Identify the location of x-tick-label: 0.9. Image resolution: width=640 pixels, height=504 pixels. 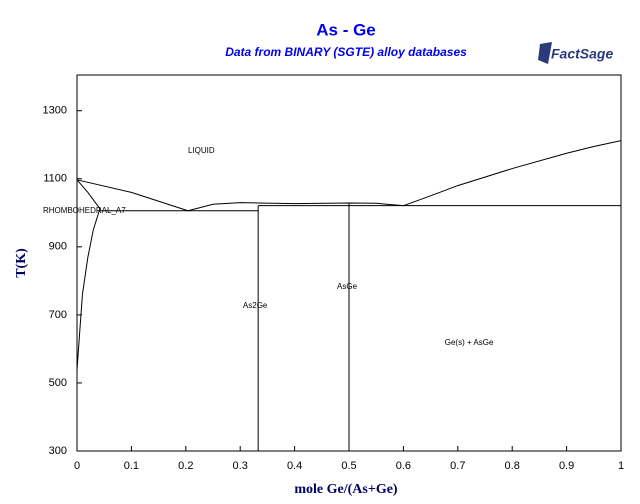
(566, 466).